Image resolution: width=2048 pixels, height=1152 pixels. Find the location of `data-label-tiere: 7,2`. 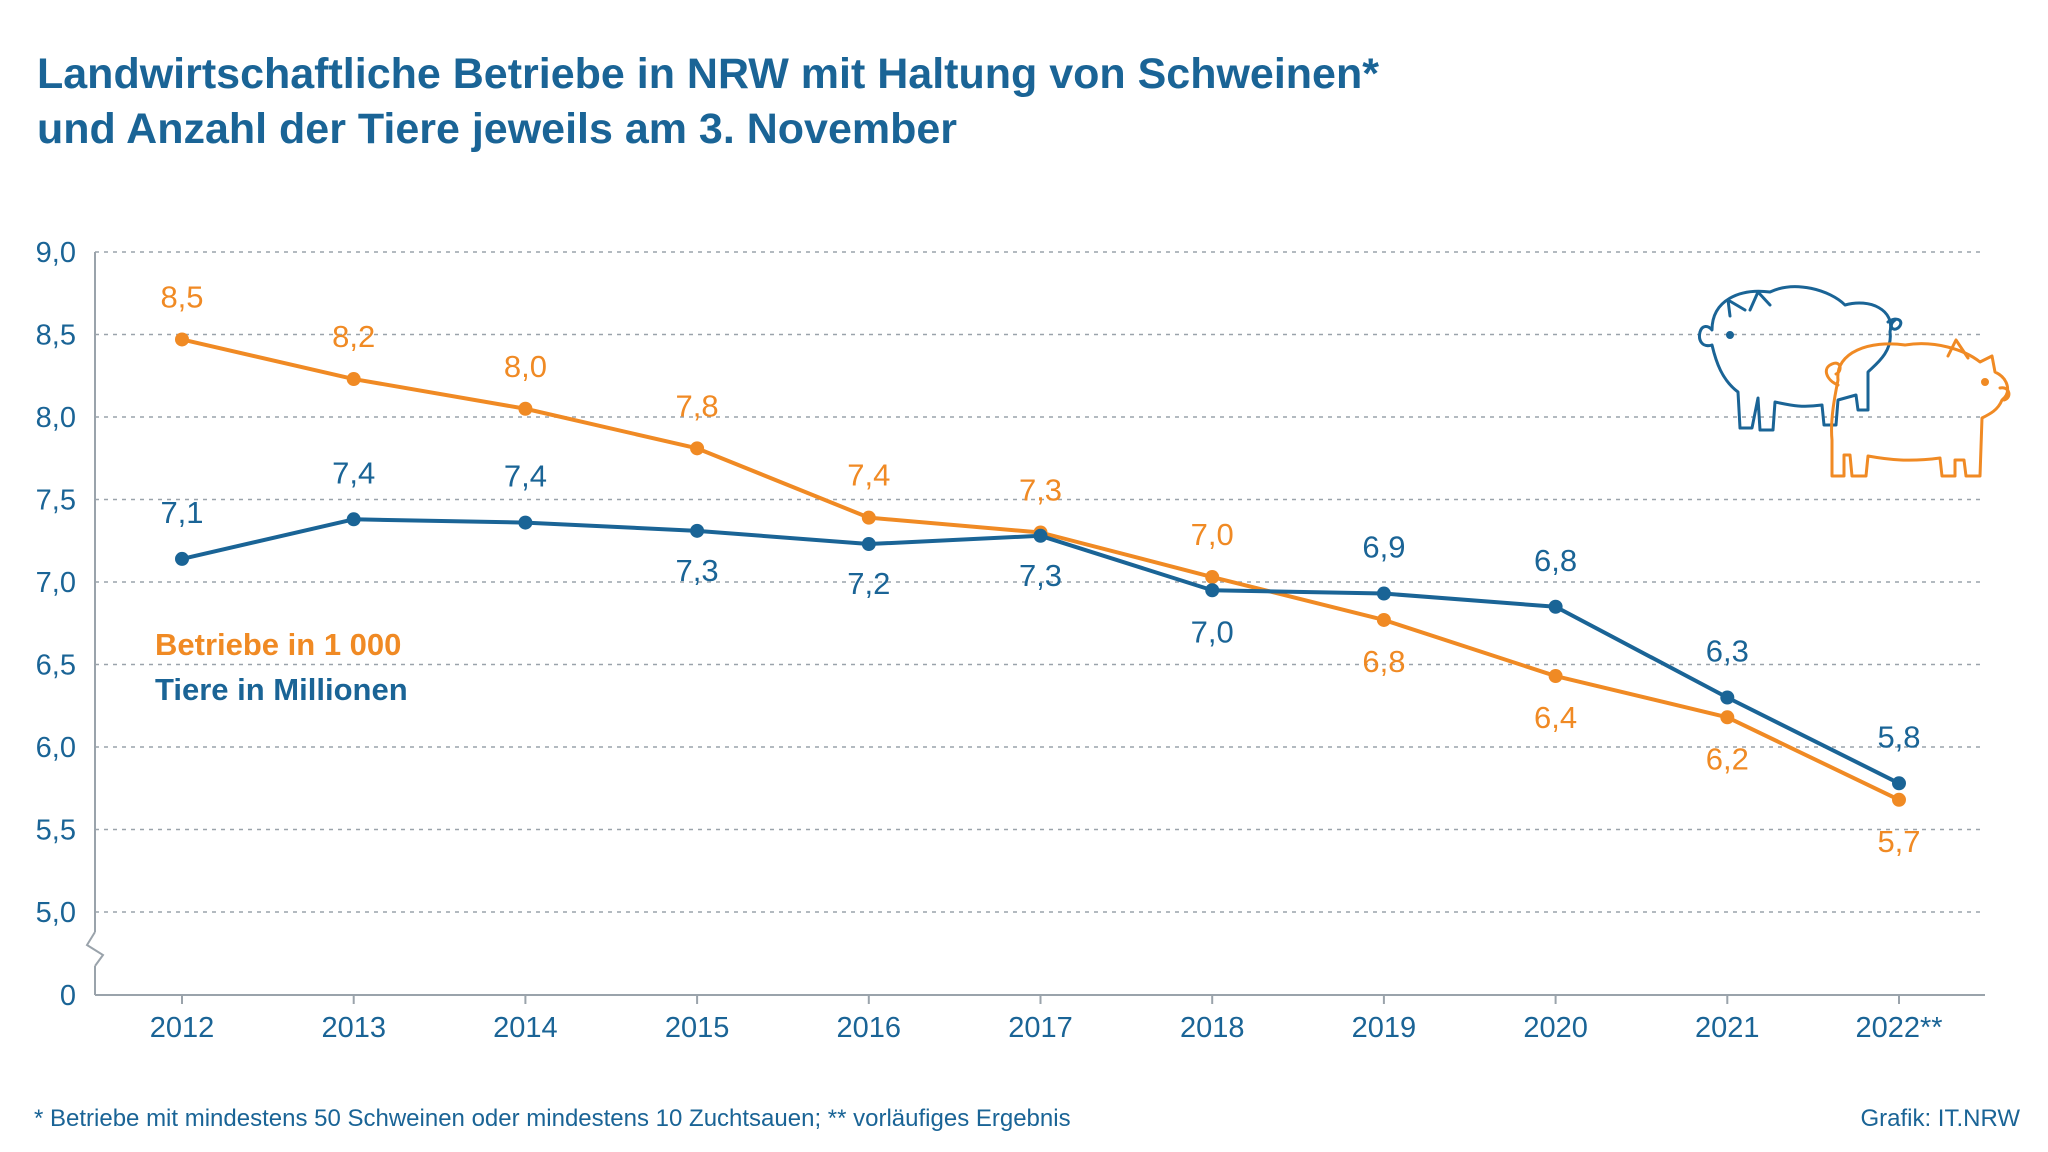

data-label-tiere: 7,2 is located at coordinates (868, 583).